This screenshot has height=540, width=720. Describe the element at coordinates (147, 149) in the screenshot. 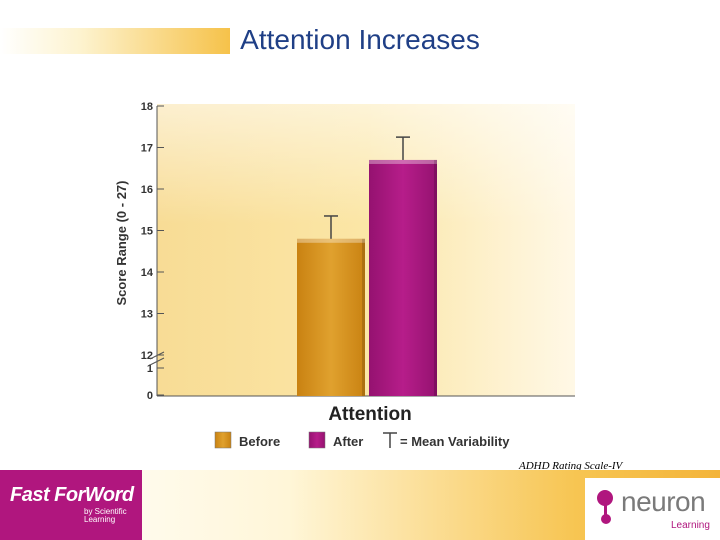

I see `y-tick-label: 17` at that location.